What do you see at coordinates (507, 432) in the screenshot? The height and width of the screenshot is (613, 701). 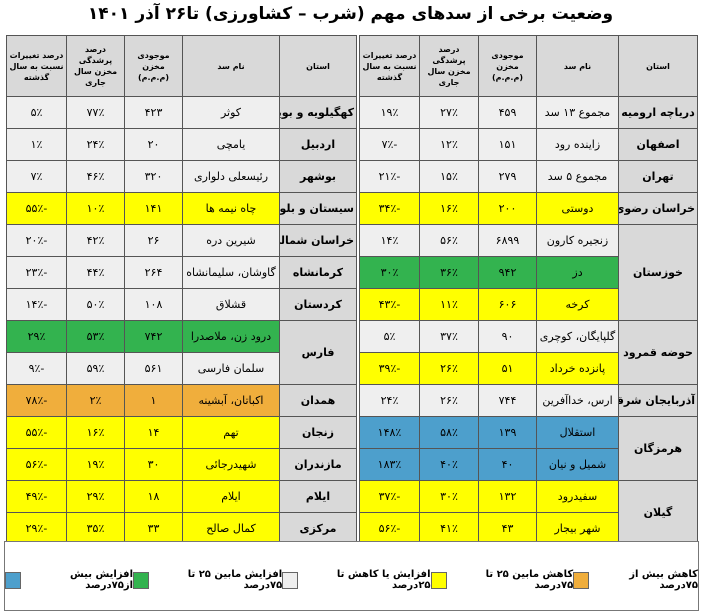 I see `storage-cell: ۱۳۹` at bounding box center [507, 432].